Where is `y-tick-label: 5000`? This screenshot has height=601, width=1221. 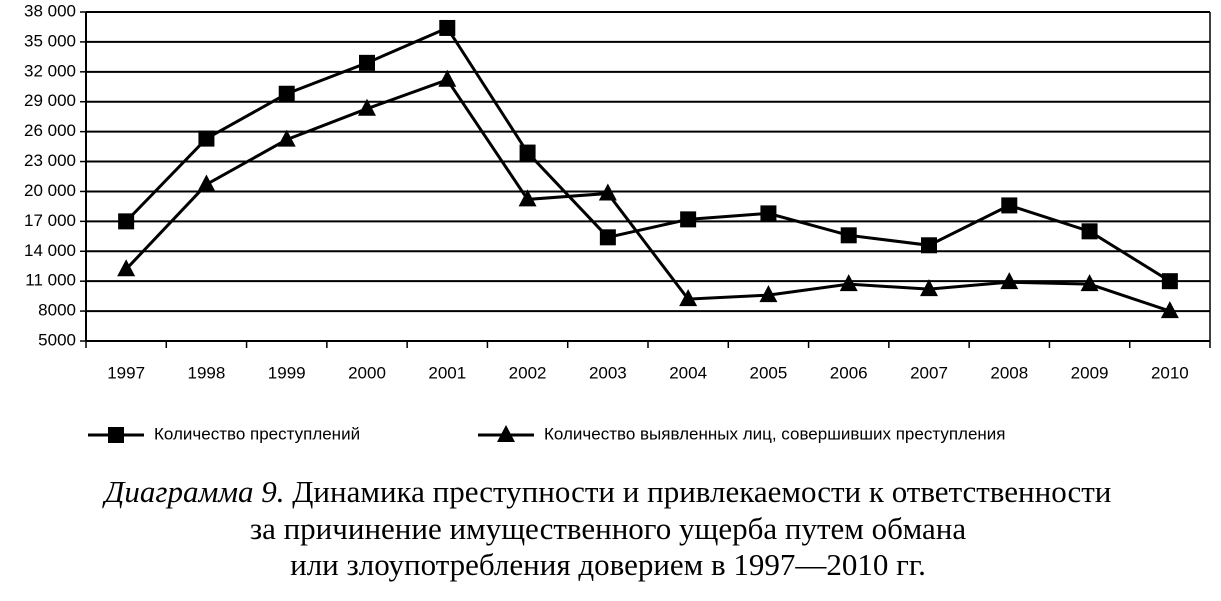 y-tick-label: 5000 is located at coordinates (57, 339).